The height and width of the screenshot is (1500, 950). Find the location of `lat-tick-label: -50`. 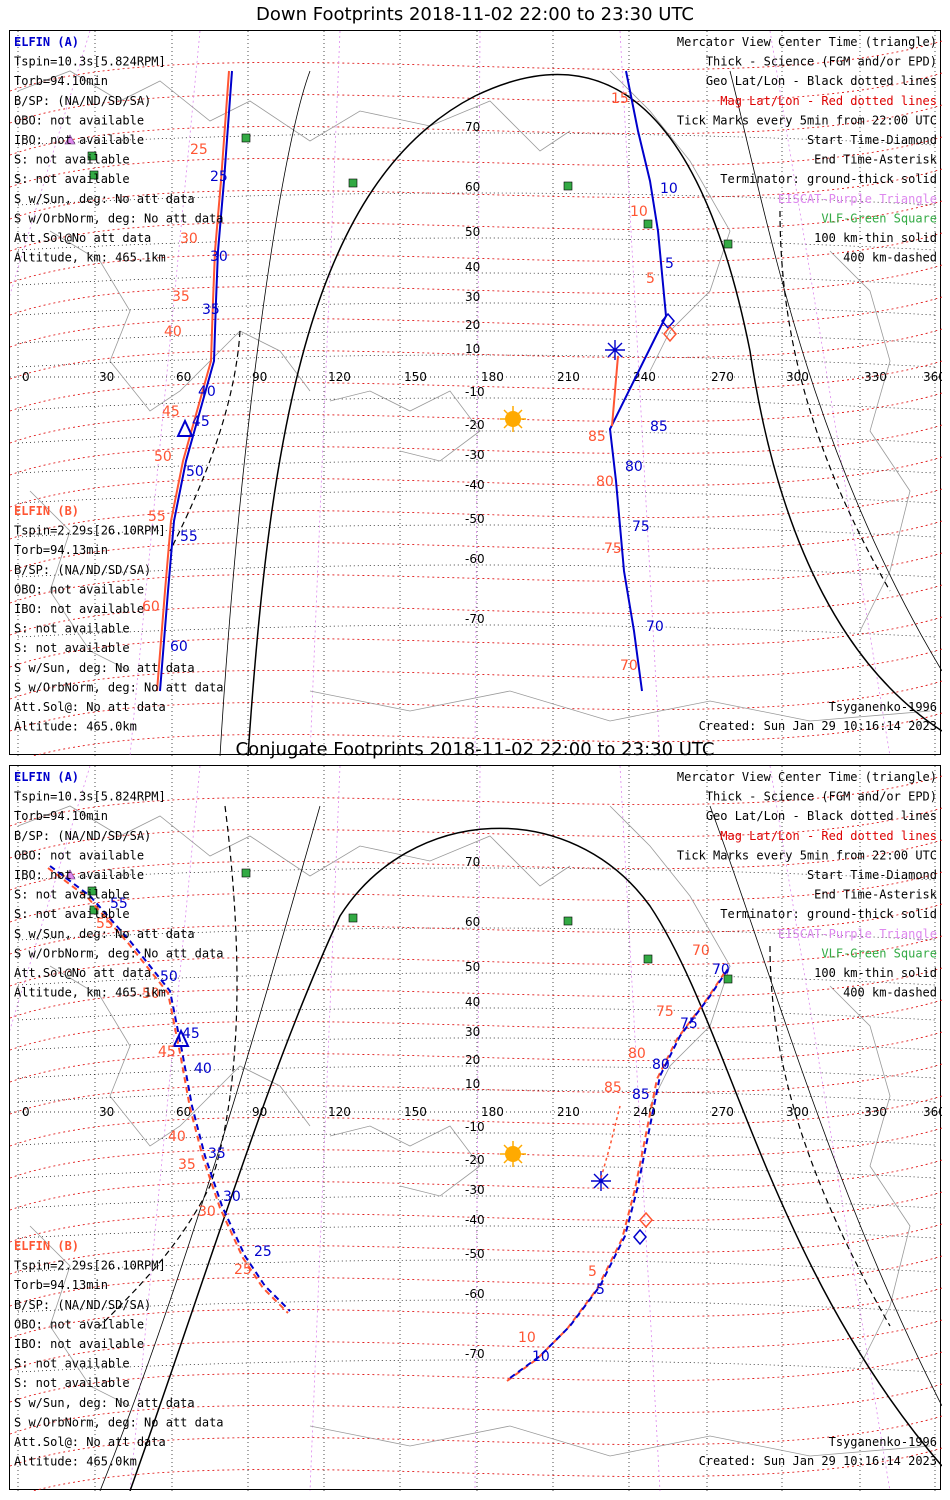

lat-tick-label: -50 is located at coordinates (475, 519).